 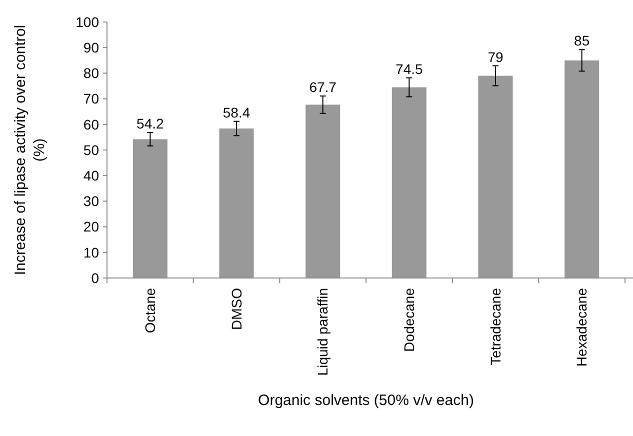 What do you see at coordinates (366, 400) in the screenshot?
I see `x-axis-title: Organic solvents (50% v/v each)` at bounding box center [366, 400].